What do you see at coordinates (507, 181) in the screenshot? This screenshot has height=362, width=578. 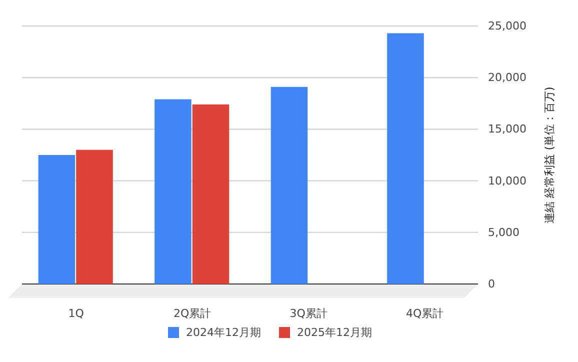 I see `y-tick-label: 10,000` at bounding box center [507, 181].